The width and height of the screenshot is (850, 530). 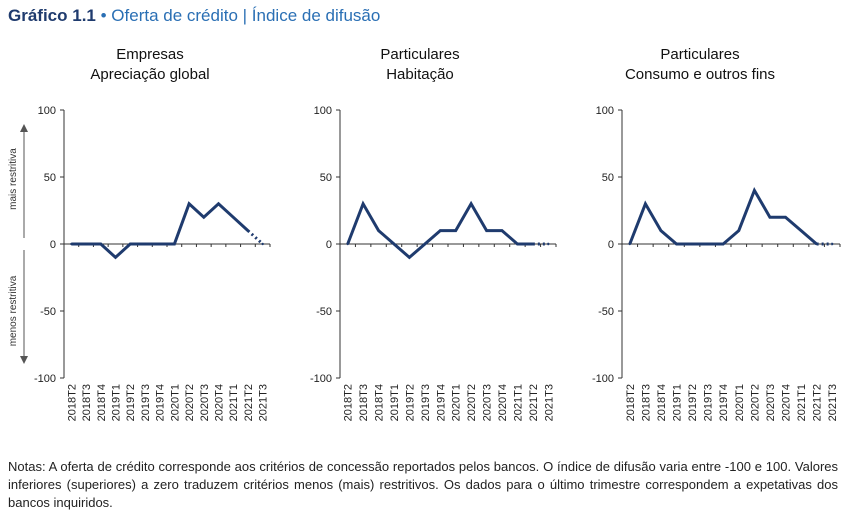 What do you see at coordinates (246, 15) in the screenshot?
I see `figure-subtitle: Oferta de crédito | Índice de difusão` at bounding box center [246, 15].